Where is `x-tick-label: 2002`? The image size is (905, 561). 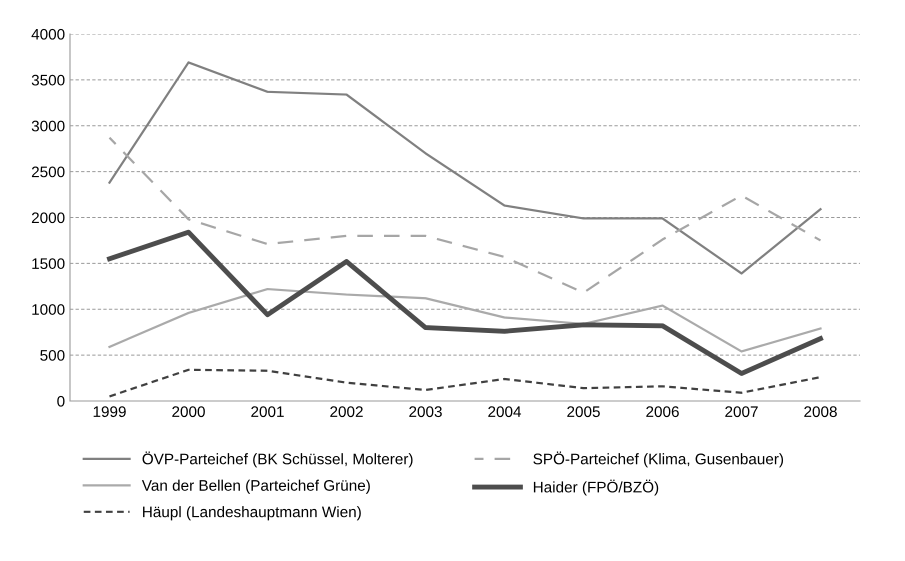 x-tick-label: 2002 is located at coordinates (346, 412).